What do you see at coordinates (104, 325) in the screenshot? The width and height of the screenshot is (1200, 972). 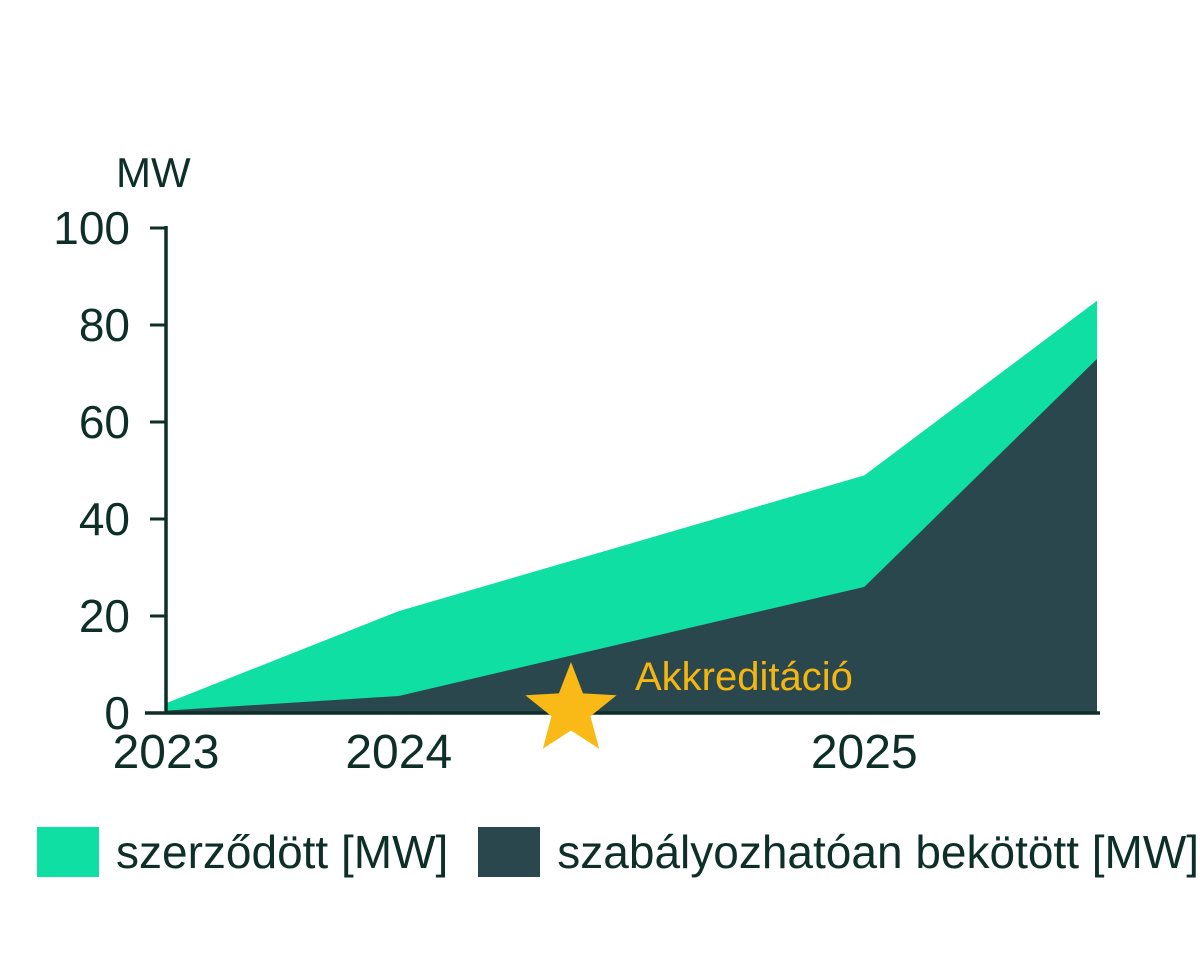 I see `y-tick-label: 80` at bounding box center [104, 325].